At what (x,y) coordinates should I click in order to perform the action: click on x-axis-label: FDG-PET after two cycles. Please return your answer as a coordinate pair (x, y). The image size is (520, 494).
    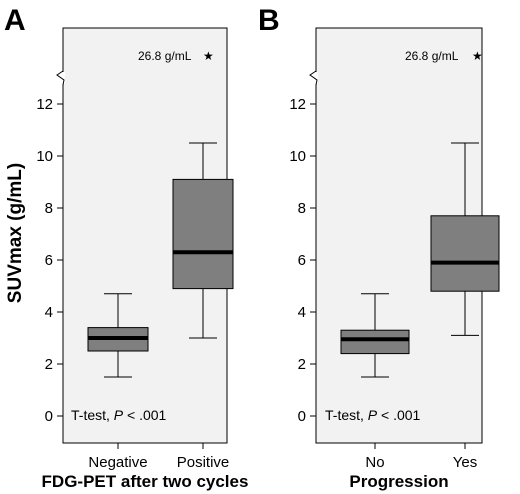
    Looking at the image, I should click on (145, 481).